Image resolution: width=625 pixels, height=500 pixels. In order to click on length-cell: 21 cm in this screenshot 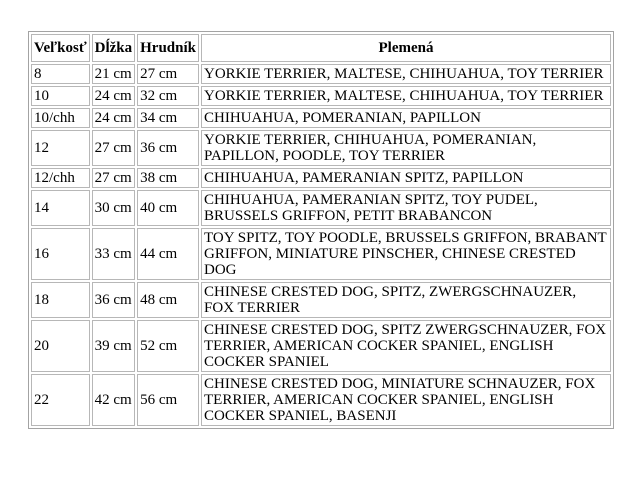, I will do `click(113, 74)`.